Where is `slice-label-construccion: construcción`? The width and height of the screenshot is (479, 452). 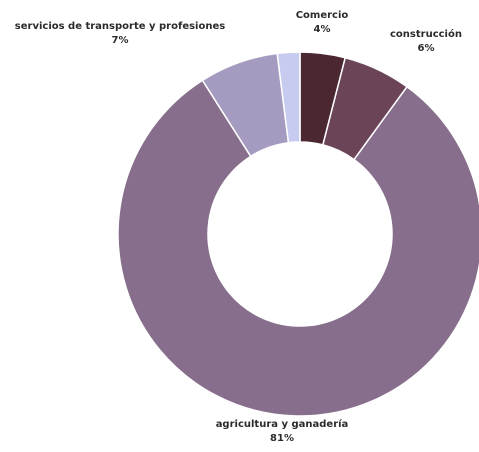 slice-label-construccion: construcción is located at coordinates (426, 34).